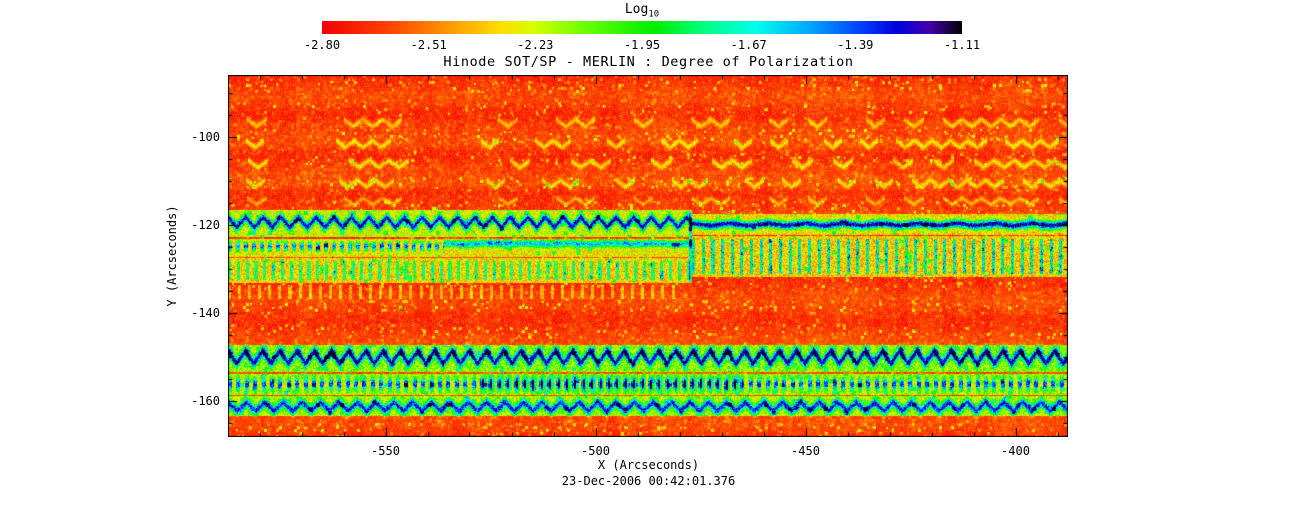  What do you see at coordinates (642, 27) in the screenshot?
I see `colorbar` at bounding box center [642, 27].